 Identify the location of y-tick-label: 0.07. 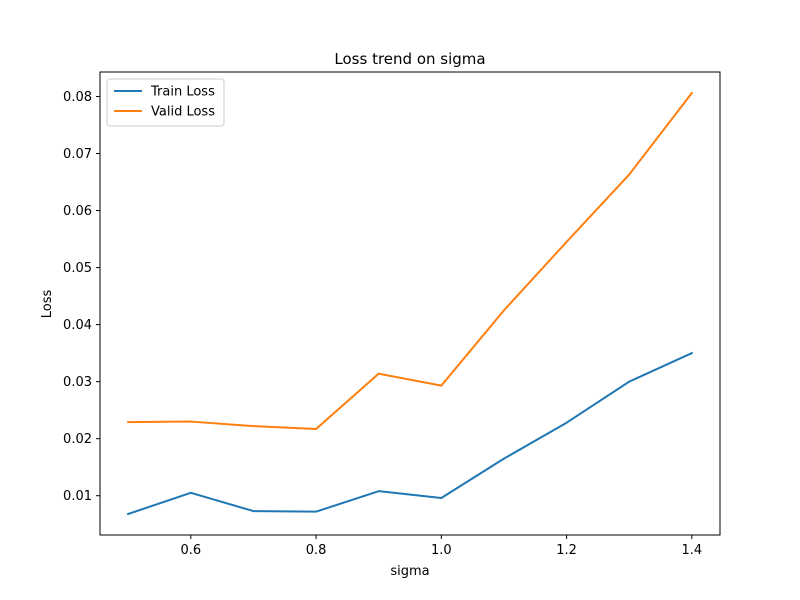
(77, 154).